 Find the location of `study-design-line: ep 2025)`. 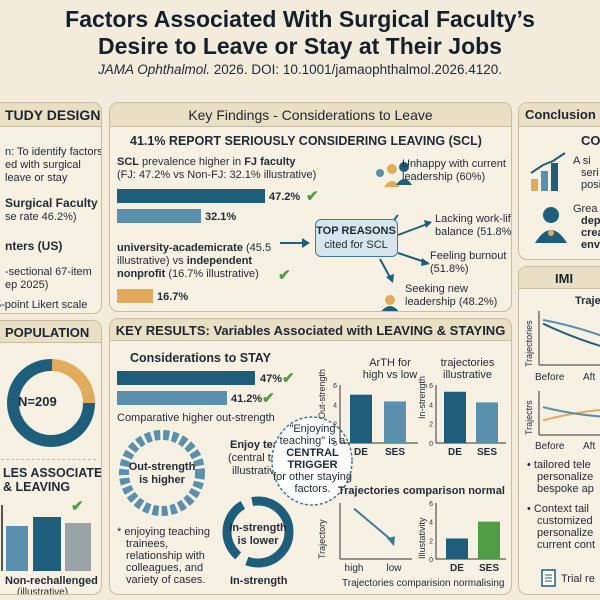

study-design-line: ep 2025) is located at coordinates (27, 285).